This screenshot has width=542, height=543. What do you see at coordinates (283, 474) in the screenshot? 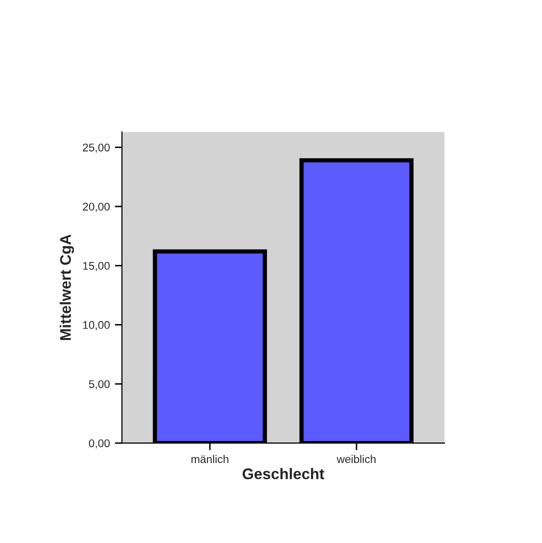
I see `x-axis-title: Geschlecht` at bounding box center [283, 474].